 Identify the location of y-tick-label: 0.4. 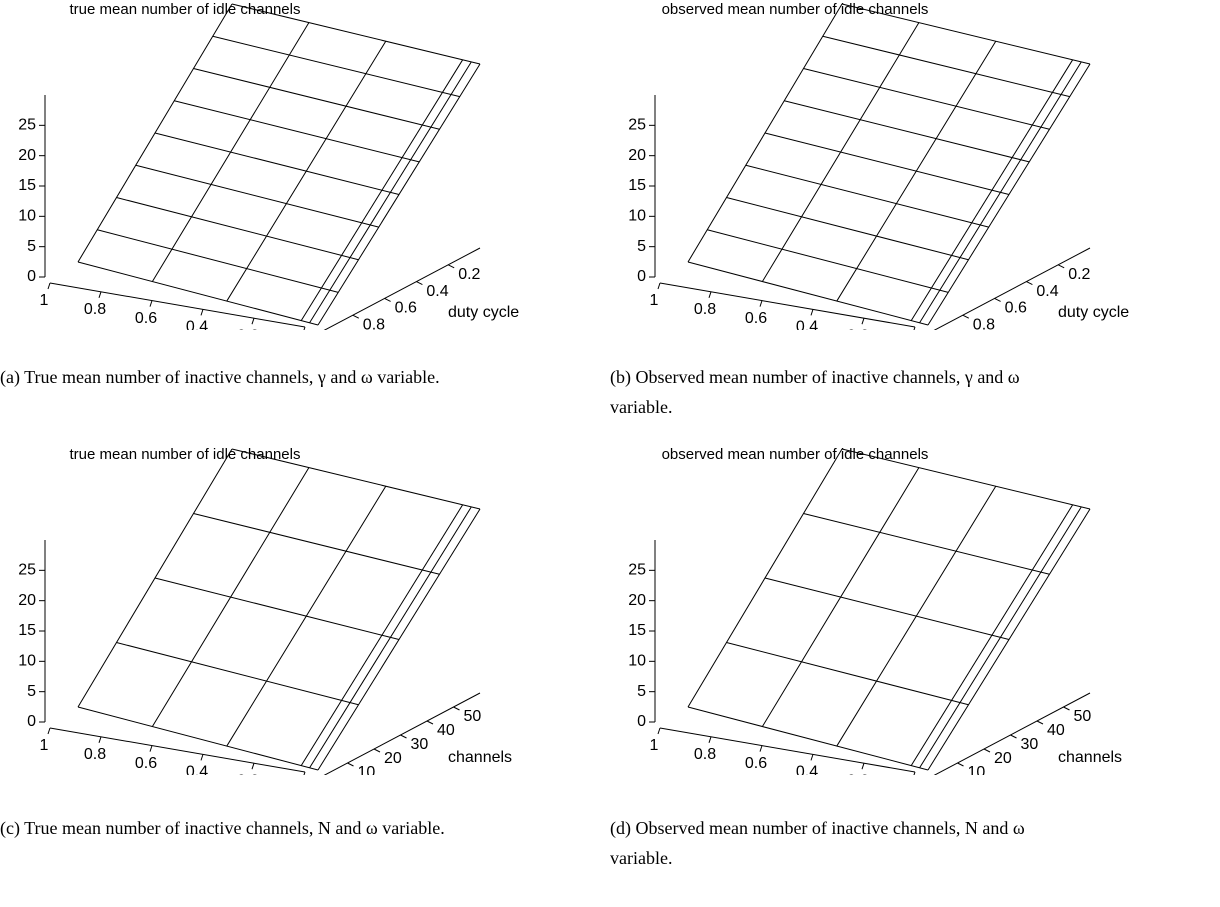
(1047, 291).